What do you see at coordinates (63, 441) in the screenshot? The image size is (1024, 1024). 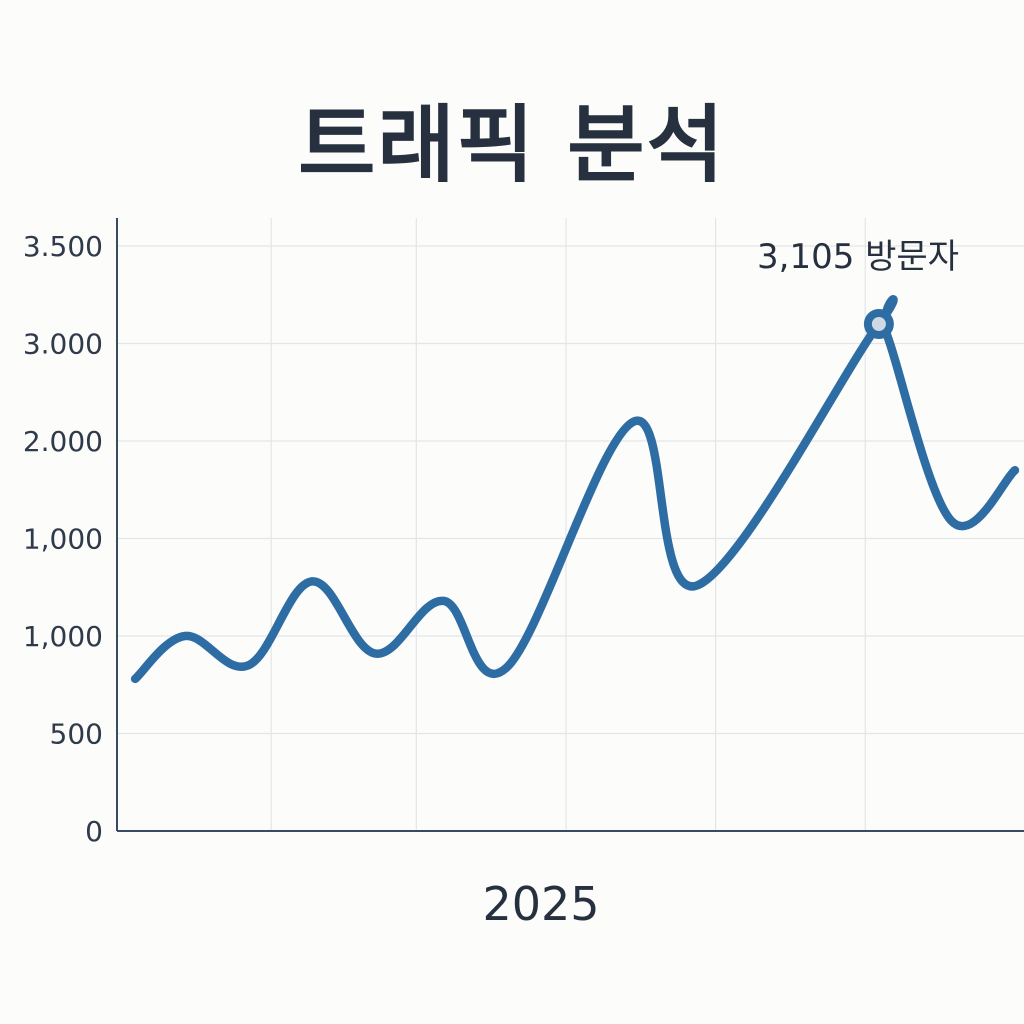 I see `y-tick-label: 2.000` at bounding box center [63, 441].